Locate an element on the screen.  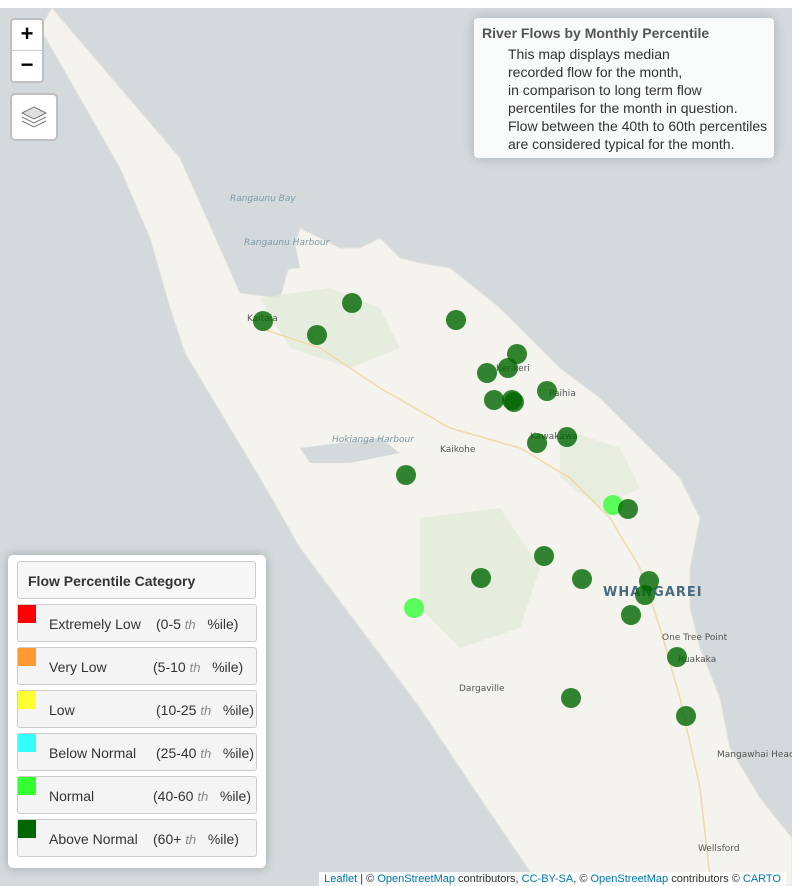
legend-item-above-normal: Above Normal (60+ th %ile) is located at coordinates (137, 838).